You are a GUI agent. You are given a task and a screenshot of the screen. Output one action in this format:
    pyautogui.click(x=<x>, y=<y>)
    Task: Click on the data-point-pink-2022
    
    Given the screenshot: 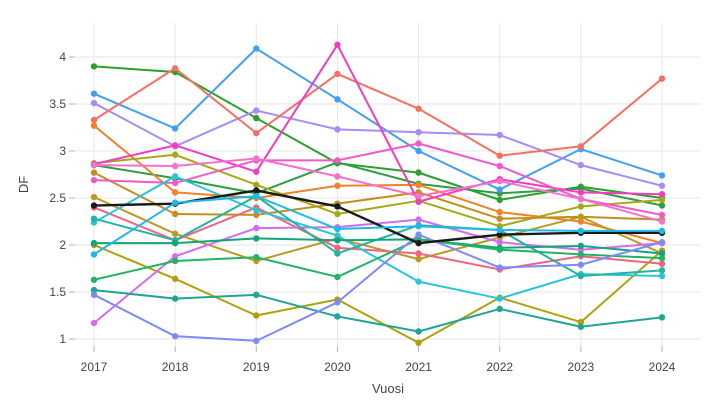 What is the action you would take?
    pyautogui.click(x=499, y=181)
    